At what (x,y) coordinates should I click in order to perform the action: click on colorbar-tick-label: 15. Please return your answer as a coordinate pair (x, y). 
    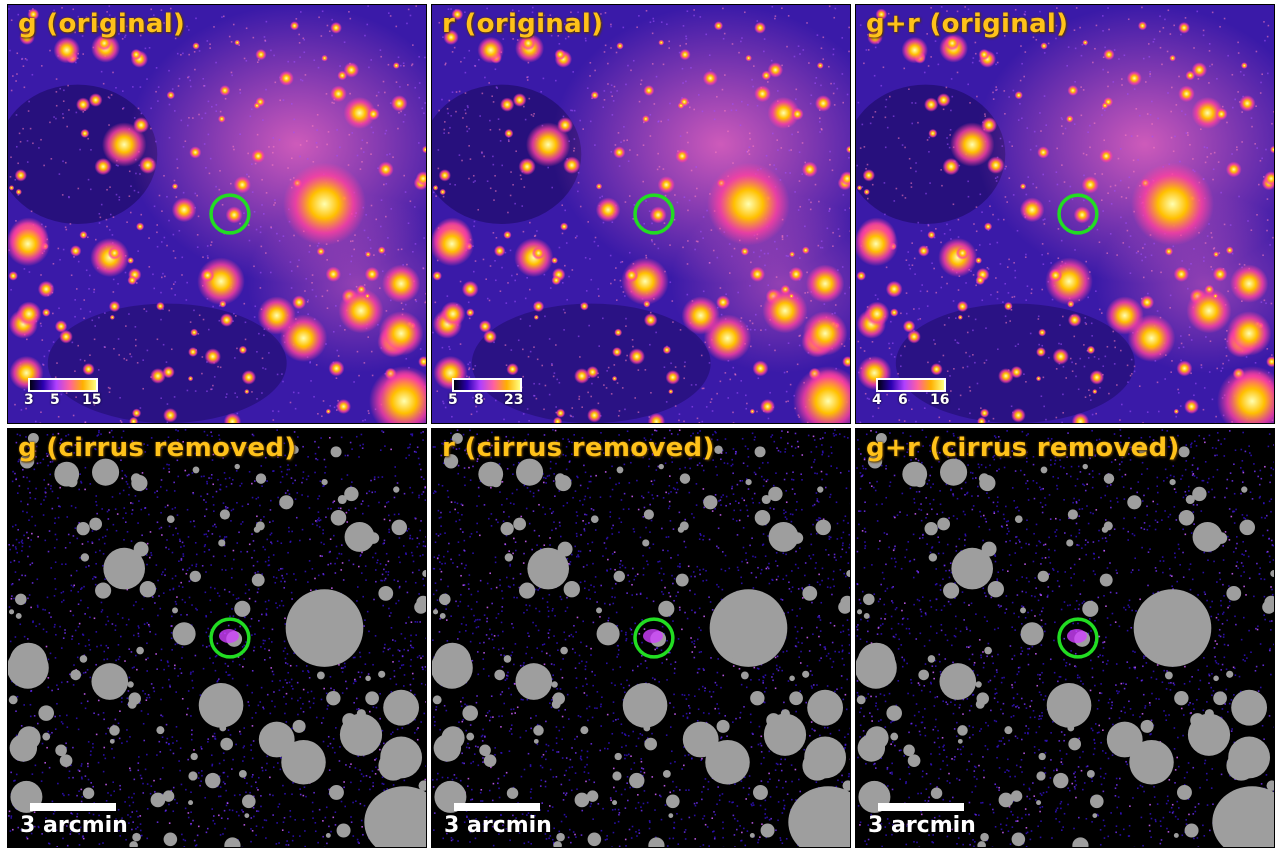
    Looking at the image, I should click on (92, 400).